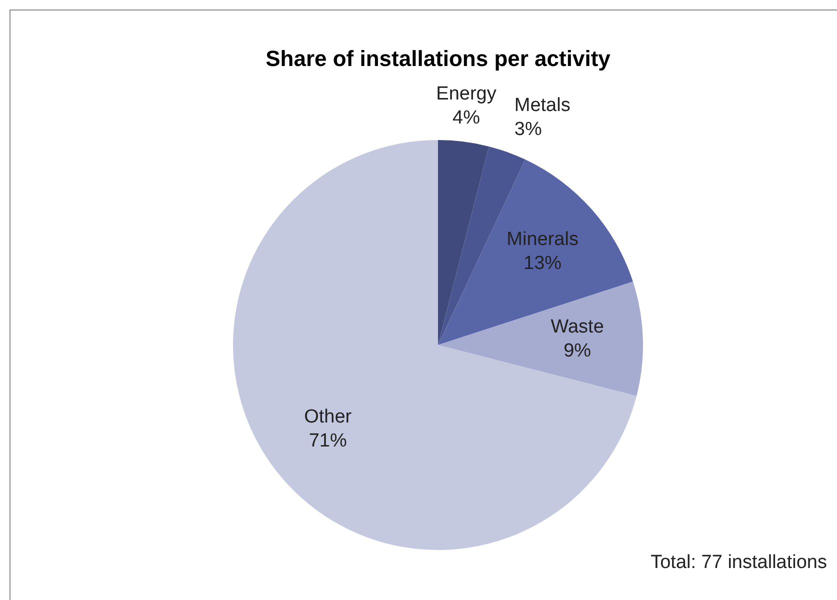  What do you see at coordinates (327, 441) in the screenshot?
I see `data-label: 71%` at bounding box center [327, 441].